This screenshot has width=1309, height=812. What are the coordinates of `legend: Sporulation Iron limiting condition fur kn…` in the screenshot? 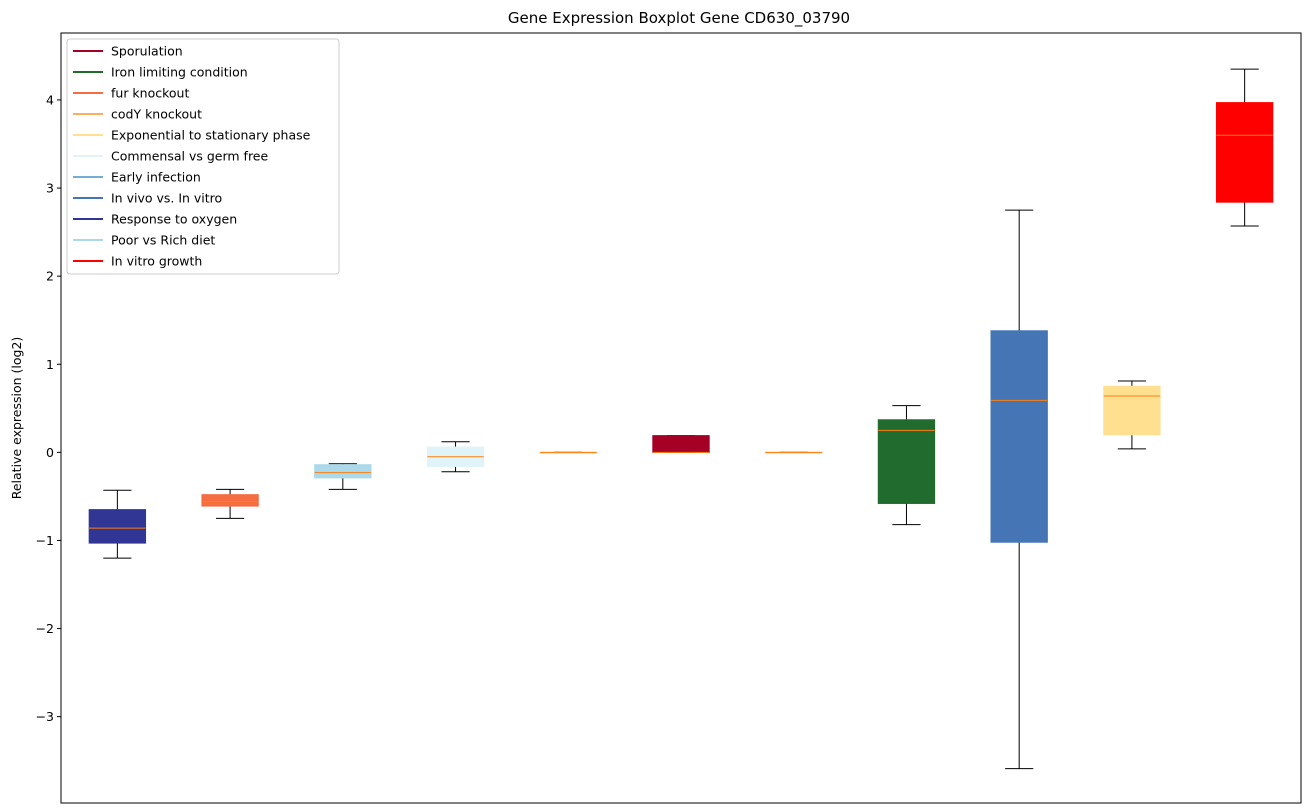 It's located at (203, 156).